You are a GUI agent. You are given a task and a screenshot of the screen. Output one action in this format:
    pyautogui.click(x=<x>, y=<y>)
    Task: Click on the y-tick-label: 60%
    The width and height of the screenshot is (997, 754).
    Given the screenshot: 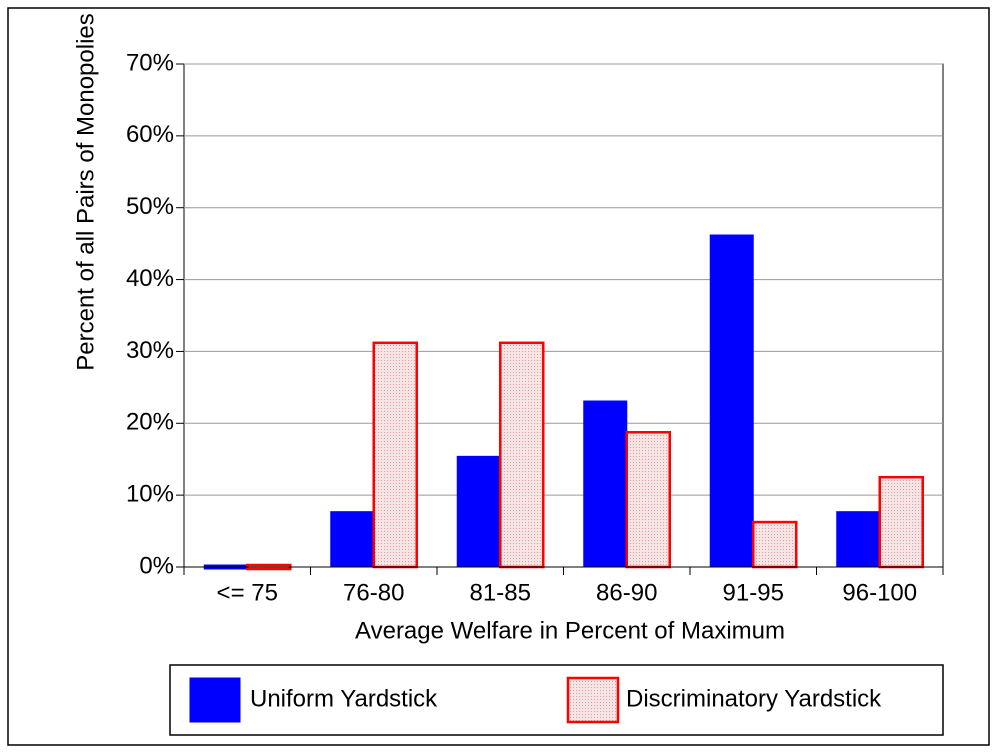 What is the action you would take?
    pyautogui.click(x=150, y=134)
    